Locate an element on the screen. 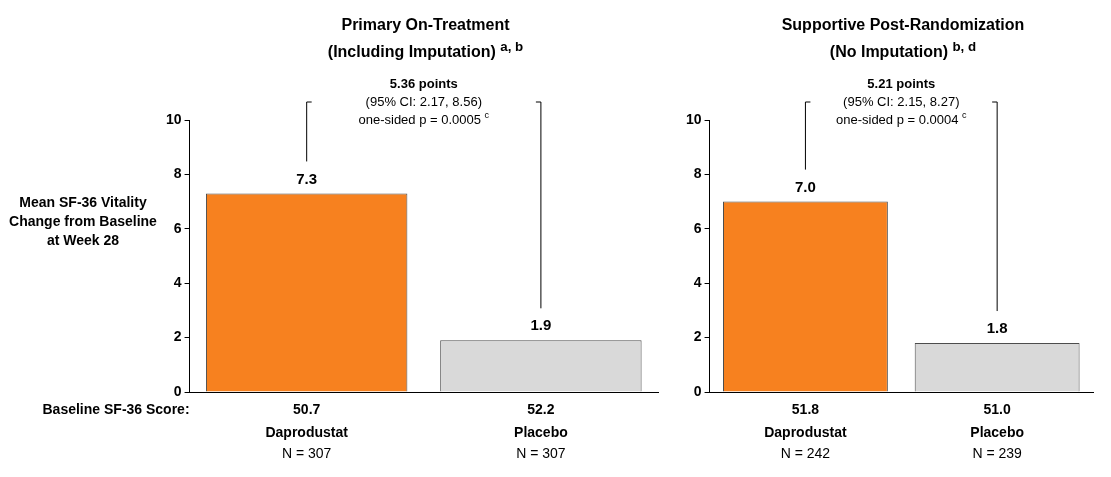  data-label: 7.3 is located at coordinates (307, 178).